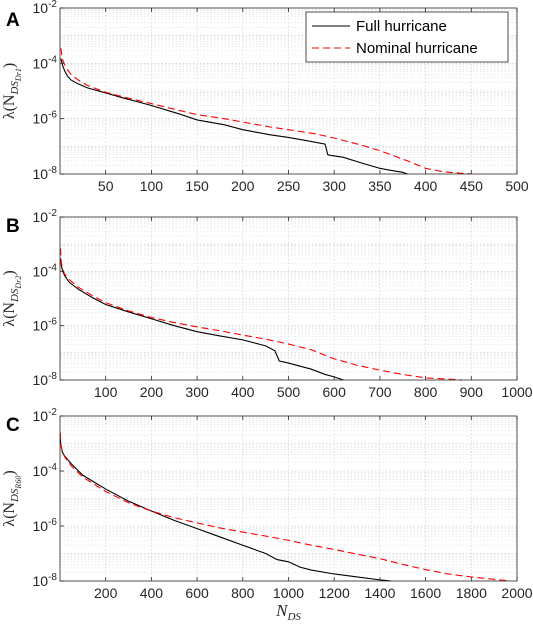  I want to click on x-tick-label: 250, so click(289, 186).